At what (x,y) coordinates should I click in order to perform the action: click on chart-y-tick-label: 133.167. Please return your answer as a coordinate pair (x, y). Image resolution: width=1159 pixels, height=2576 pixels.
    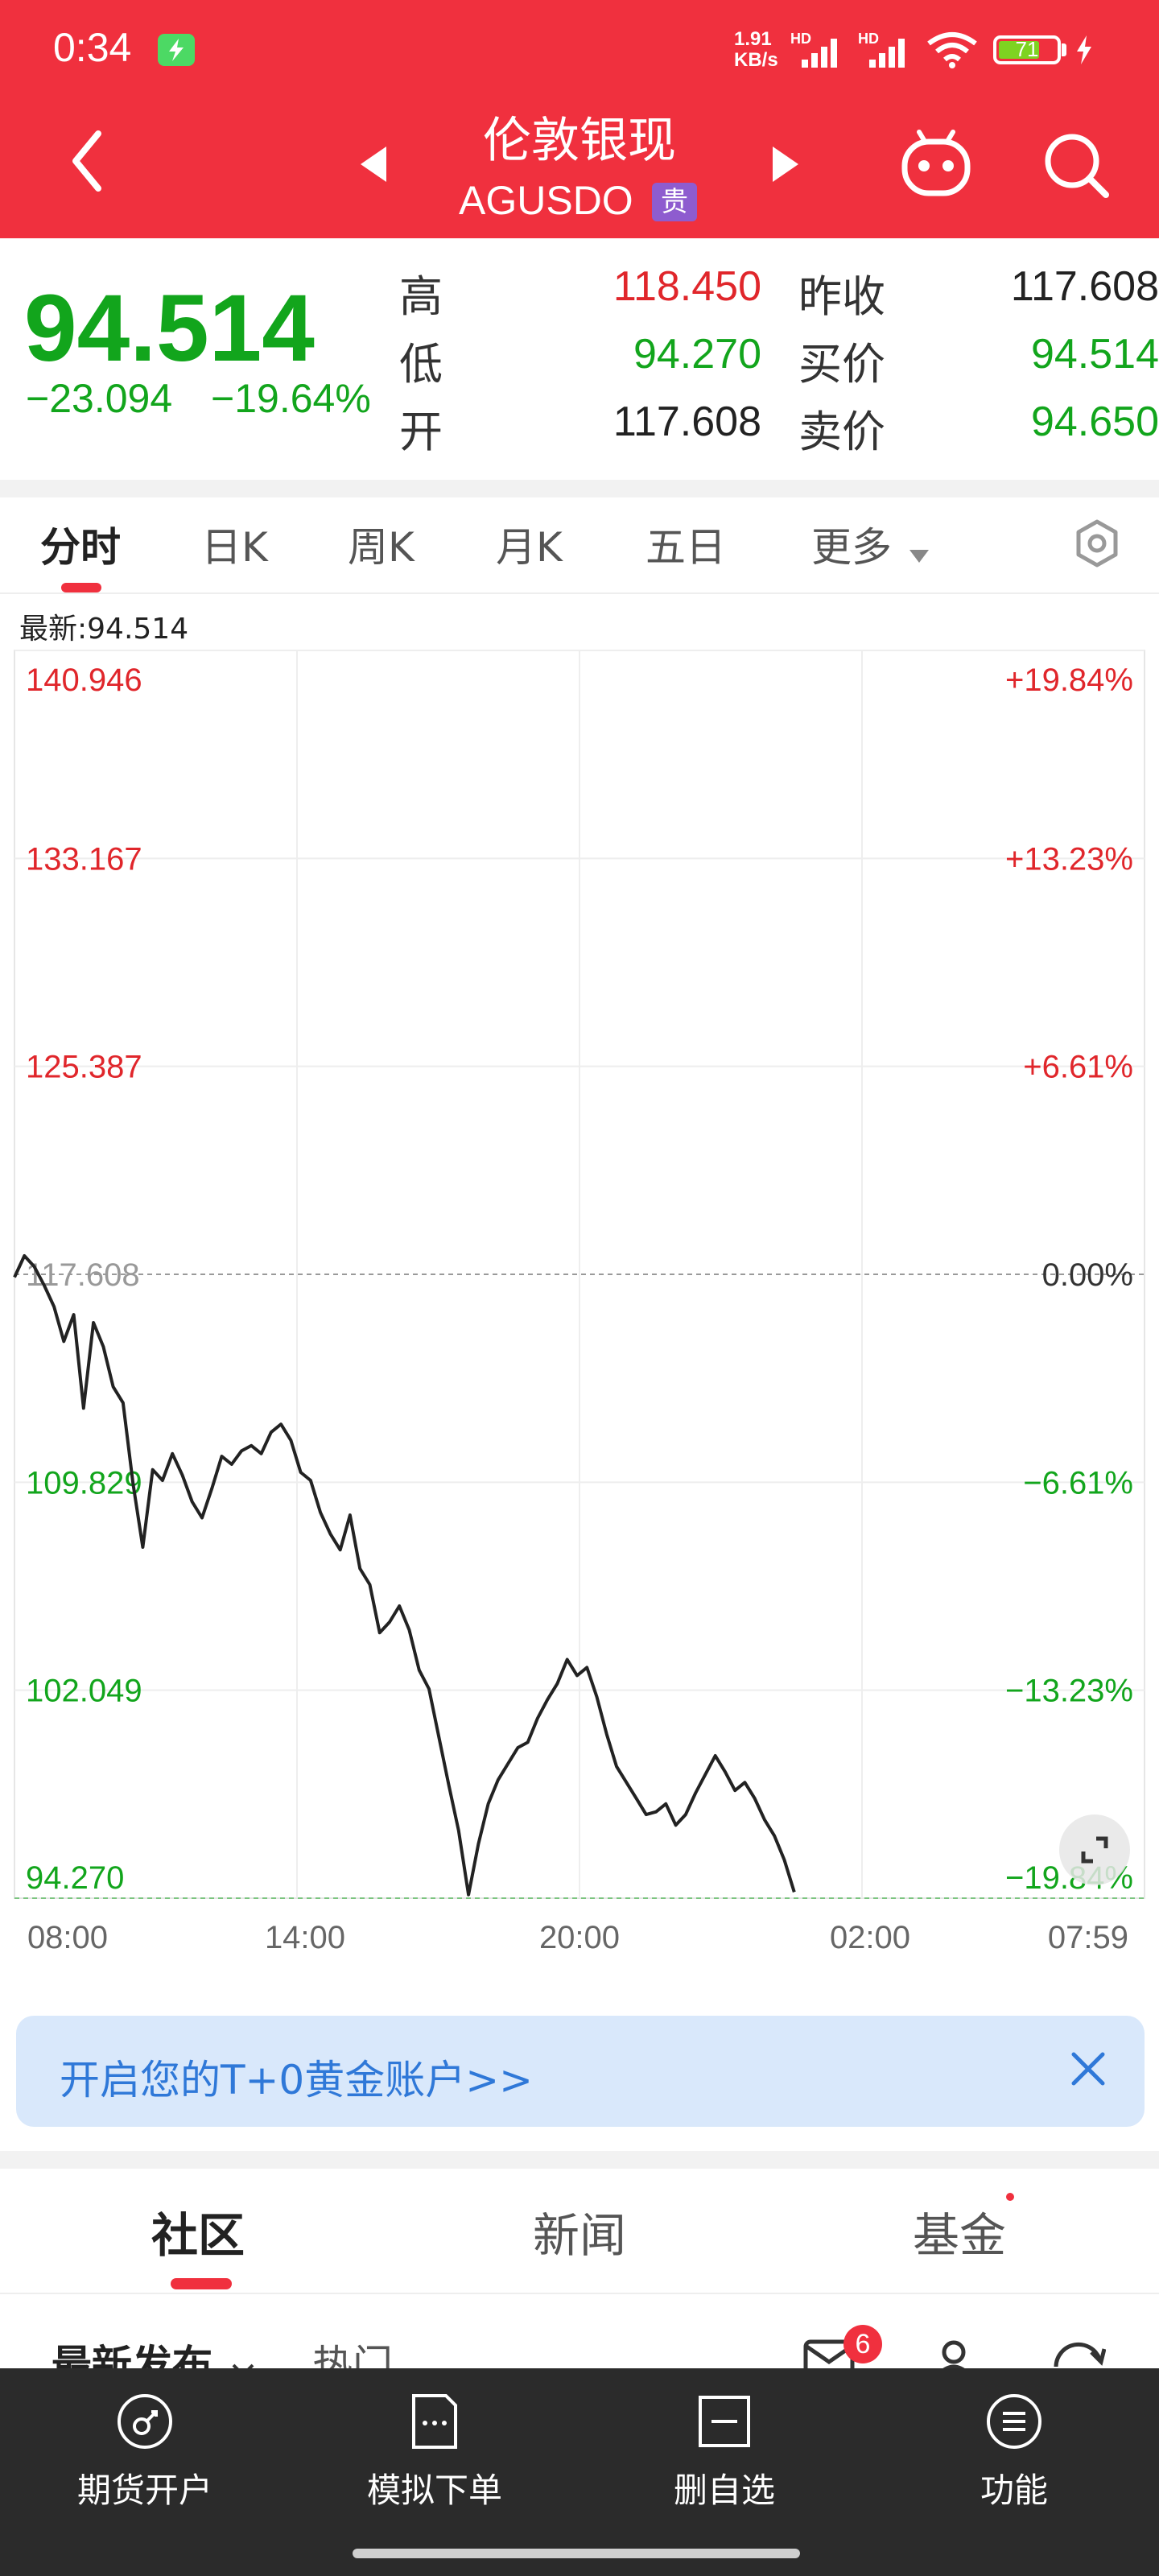
    Looking at the image, I should click on (84, 859).